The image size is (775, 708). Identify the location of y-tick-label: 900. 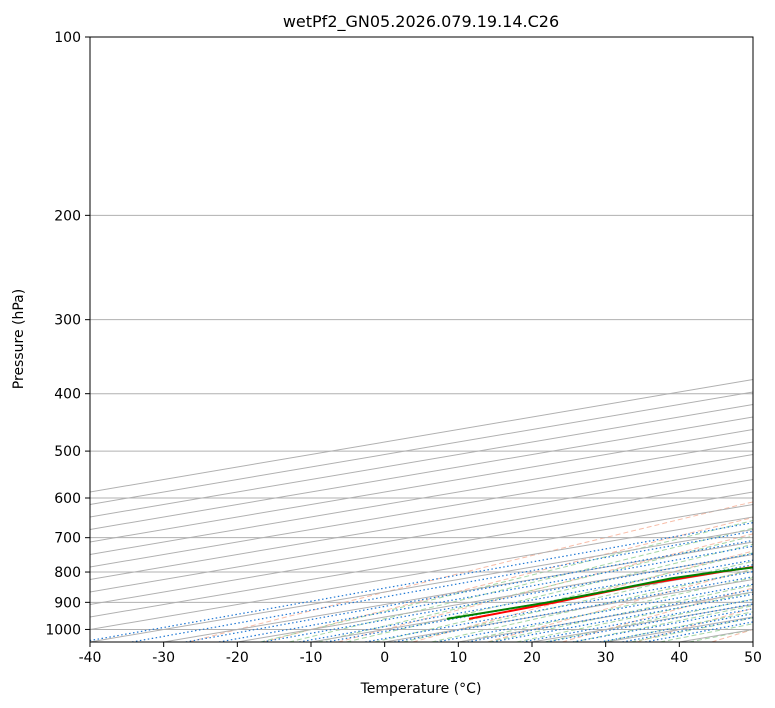
(67, 603).